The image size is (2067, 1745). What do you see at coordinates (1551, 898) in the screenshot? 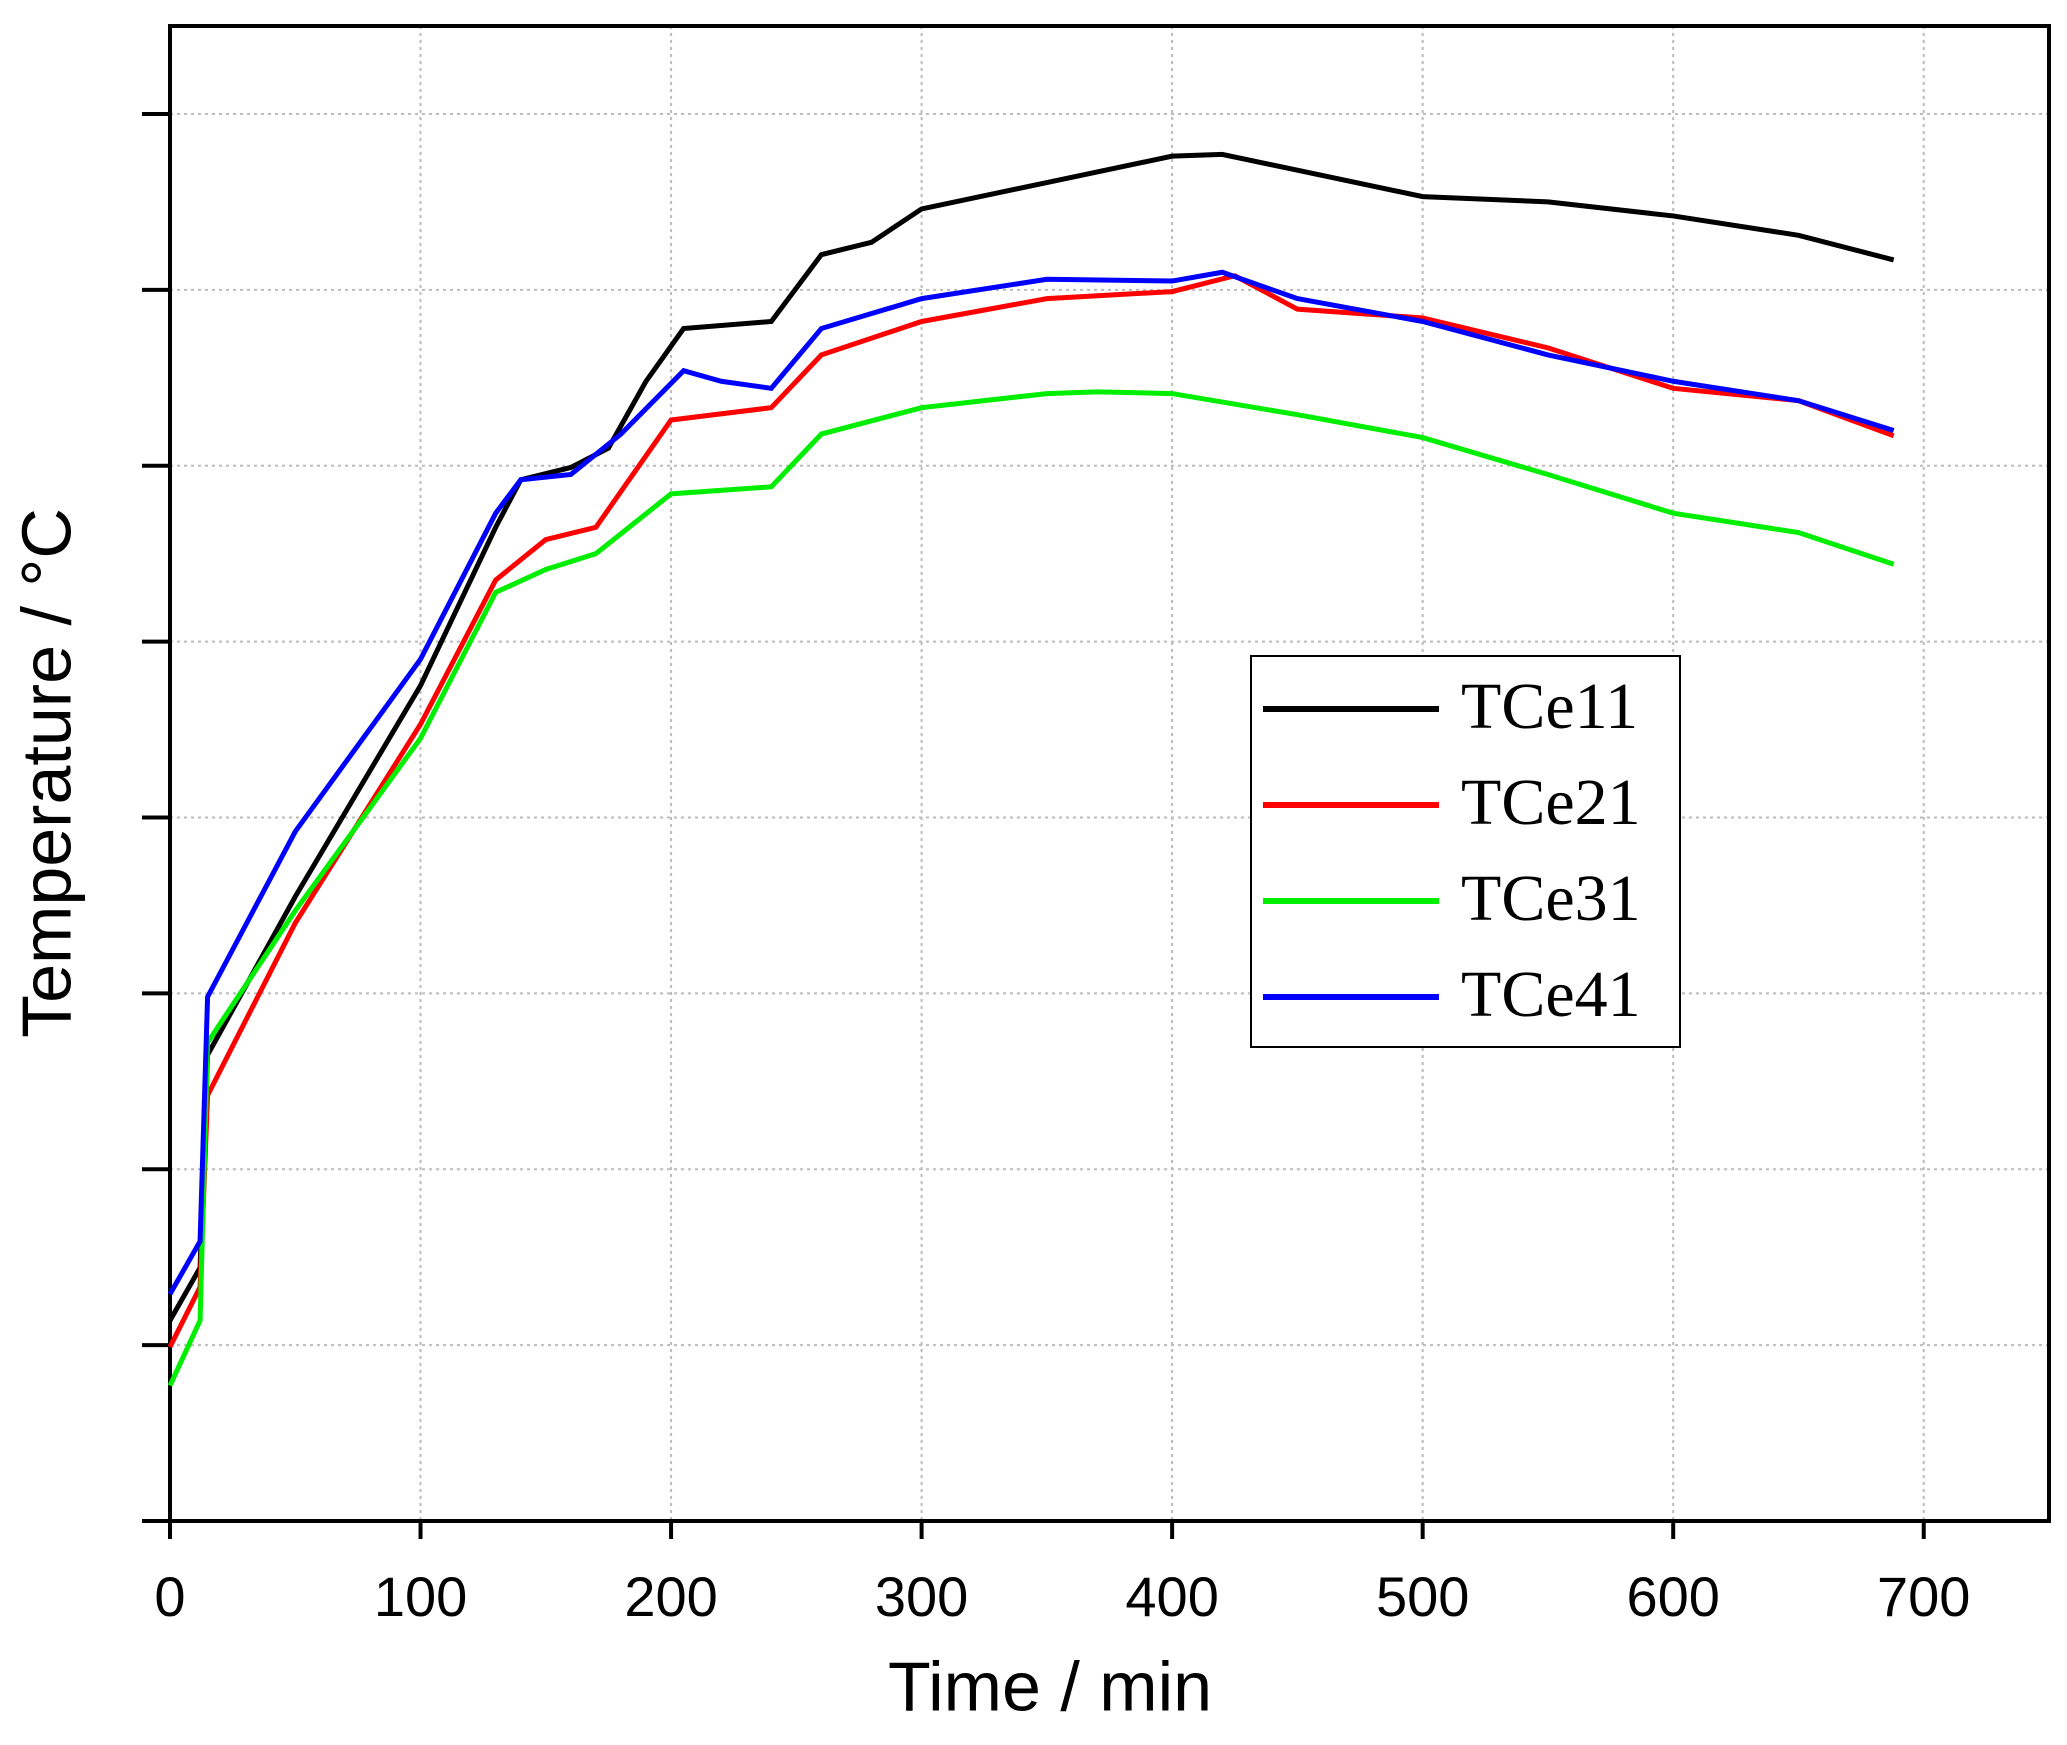
I see `legend-label: TCe31` at bounding box center [1551, 898].